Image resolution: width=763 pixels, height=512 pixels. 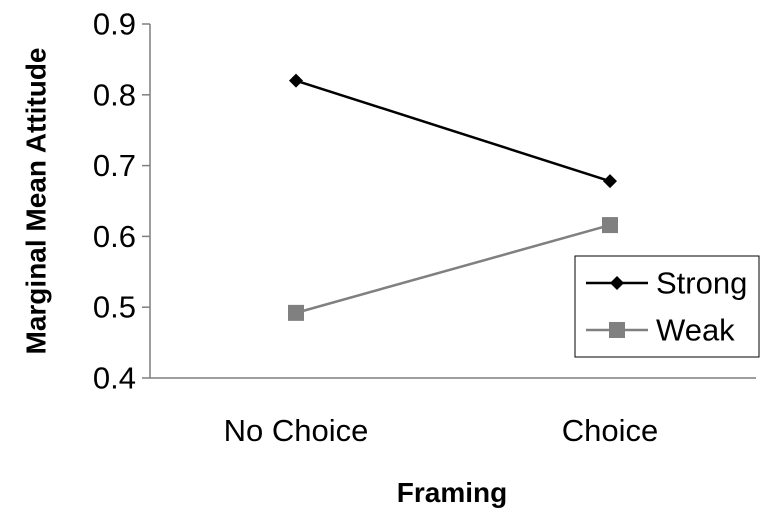 I want to click on legend-box, so click(x=667, y=306).